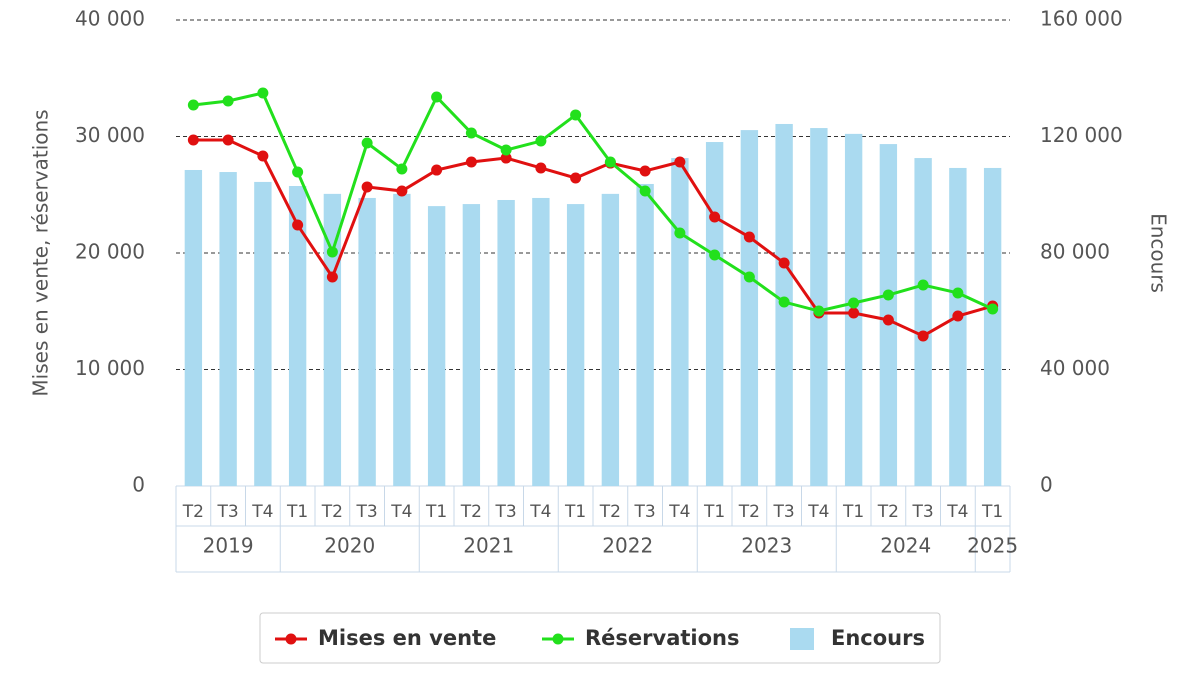 The height and width of the screenshot is (679, 1200). I want to click on y2-tick-label: 80 000, so click(1075, 252).